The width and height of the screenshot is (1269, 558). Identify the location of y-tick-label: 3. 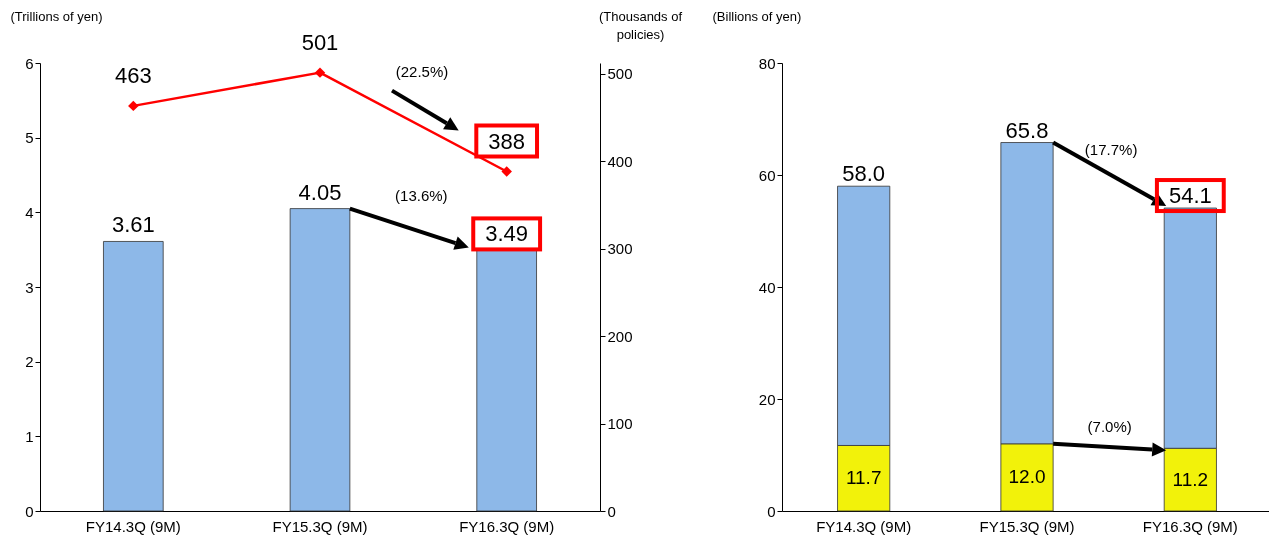
(29, 287).